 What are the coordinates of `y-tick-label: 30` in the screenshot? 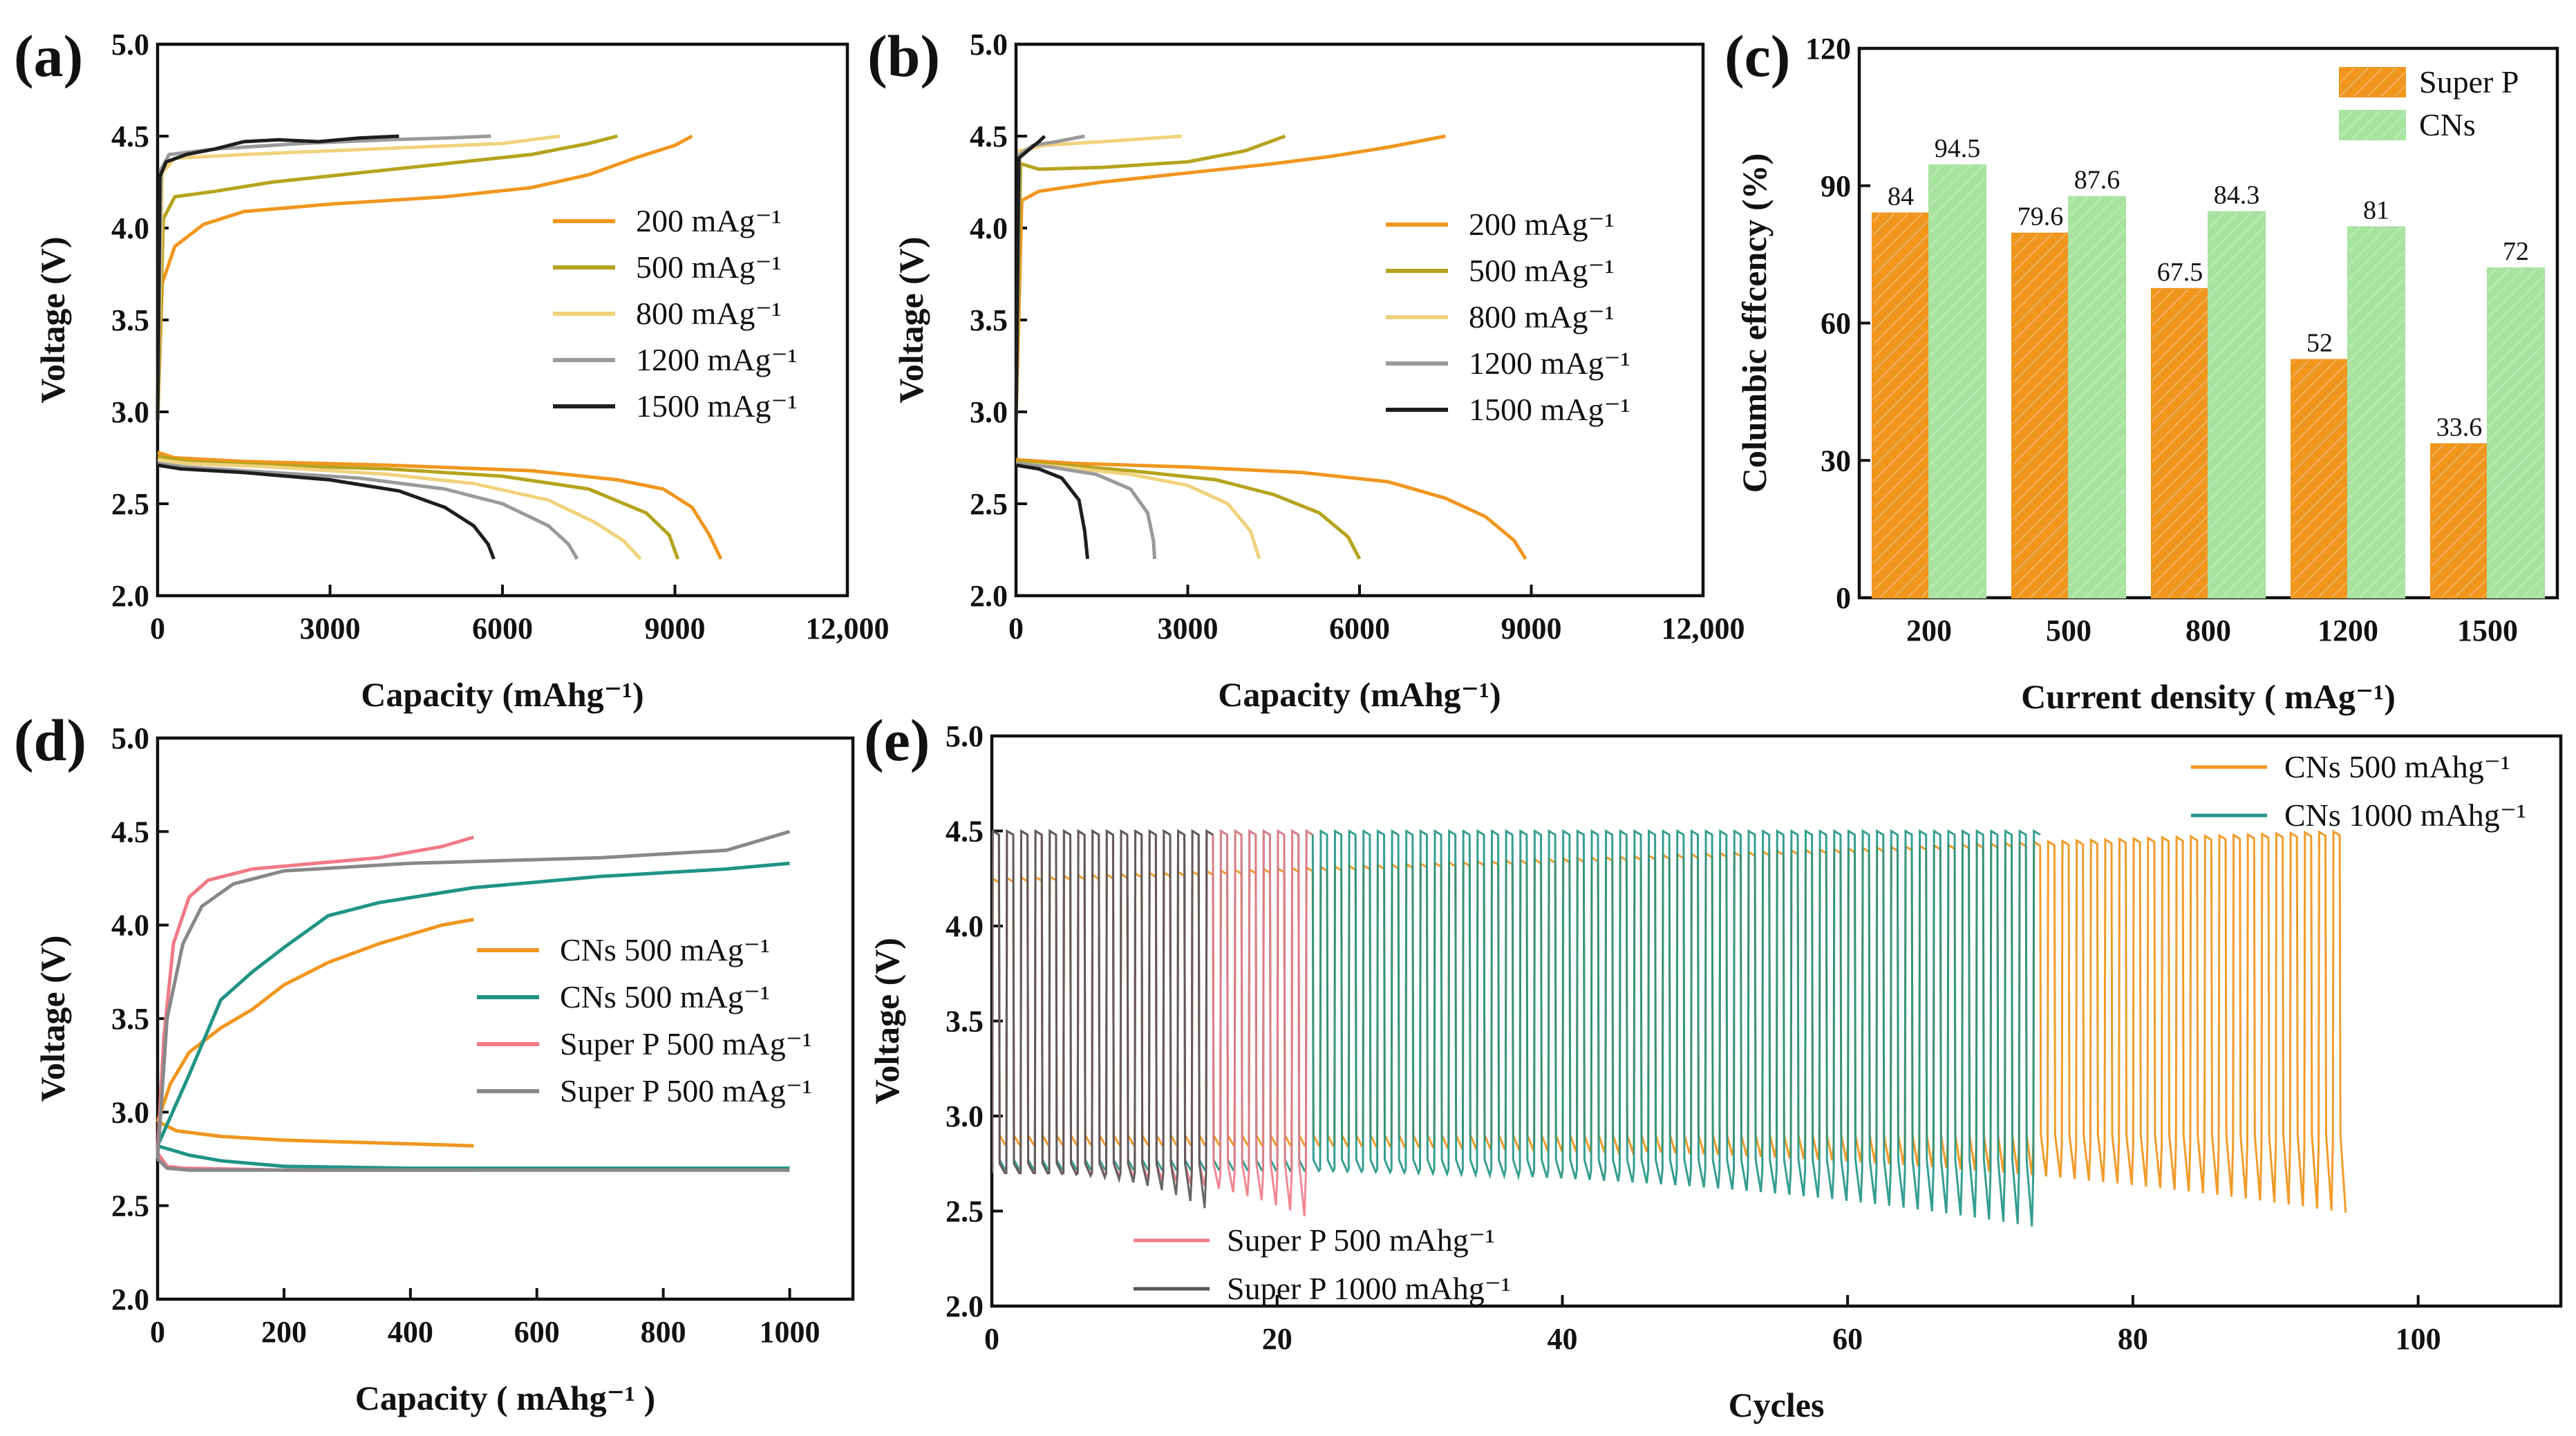 It's located at (1836, 461).